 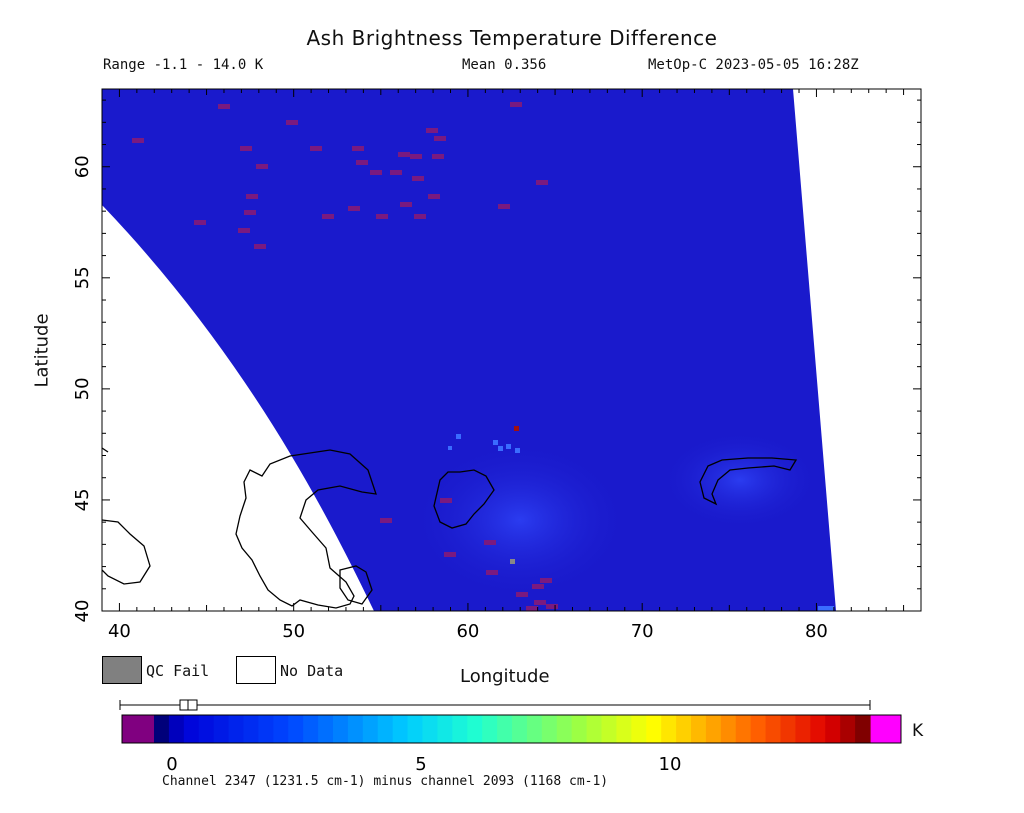 I want to click on y-axis-label: Latitude, so click(x=42, y=350).